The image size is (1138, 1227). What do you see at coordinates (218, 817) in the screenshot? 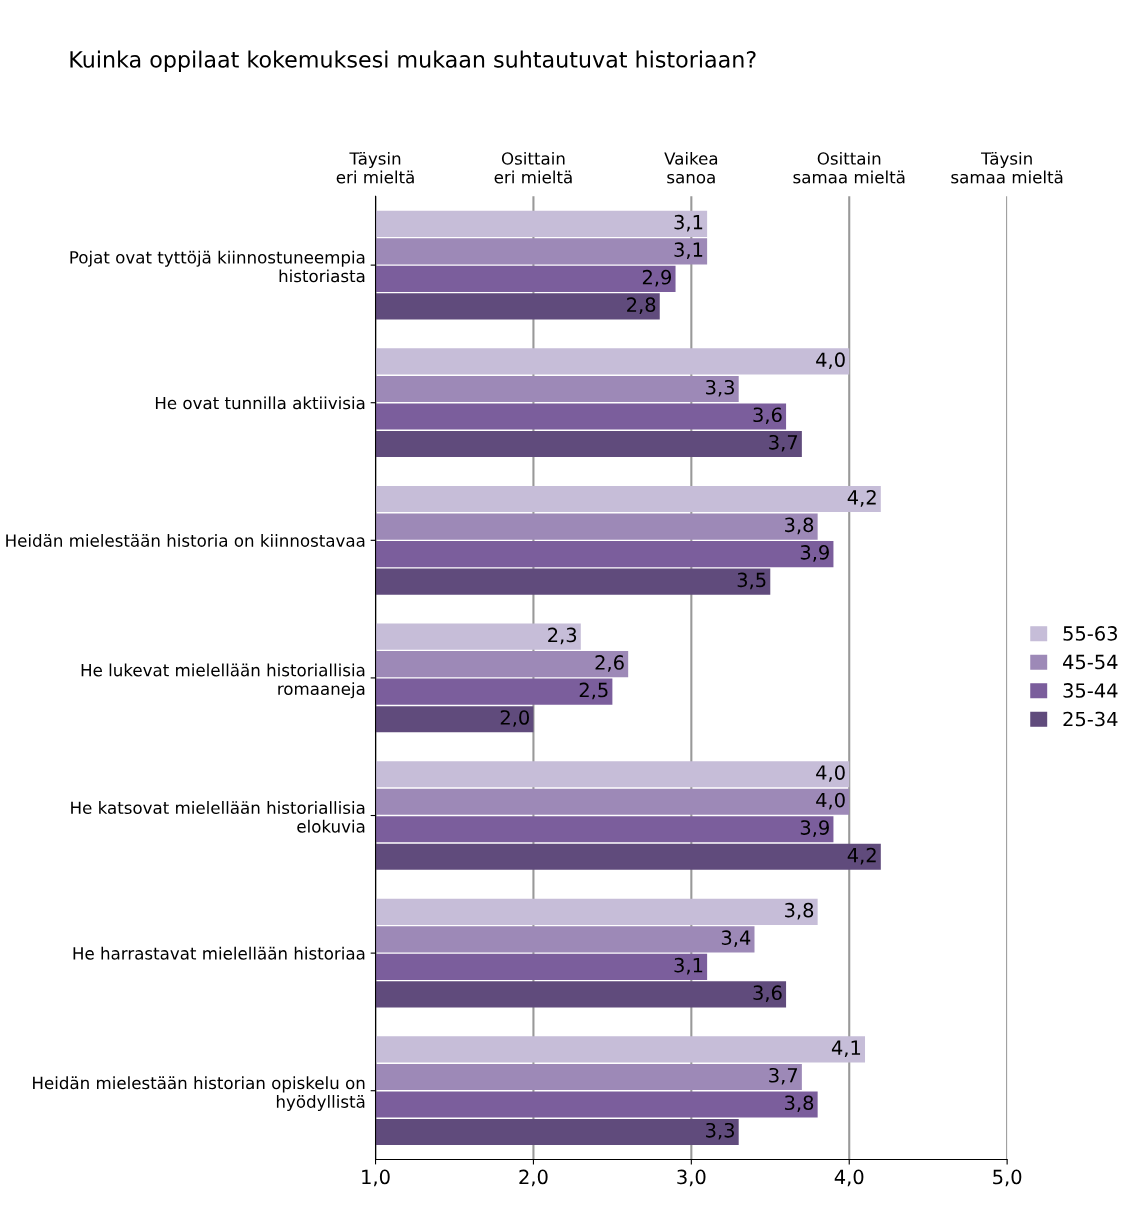
I see `y-tick-label: He katsovat mielellään historiallisia elokuvia` at bounding box center [218, 817].